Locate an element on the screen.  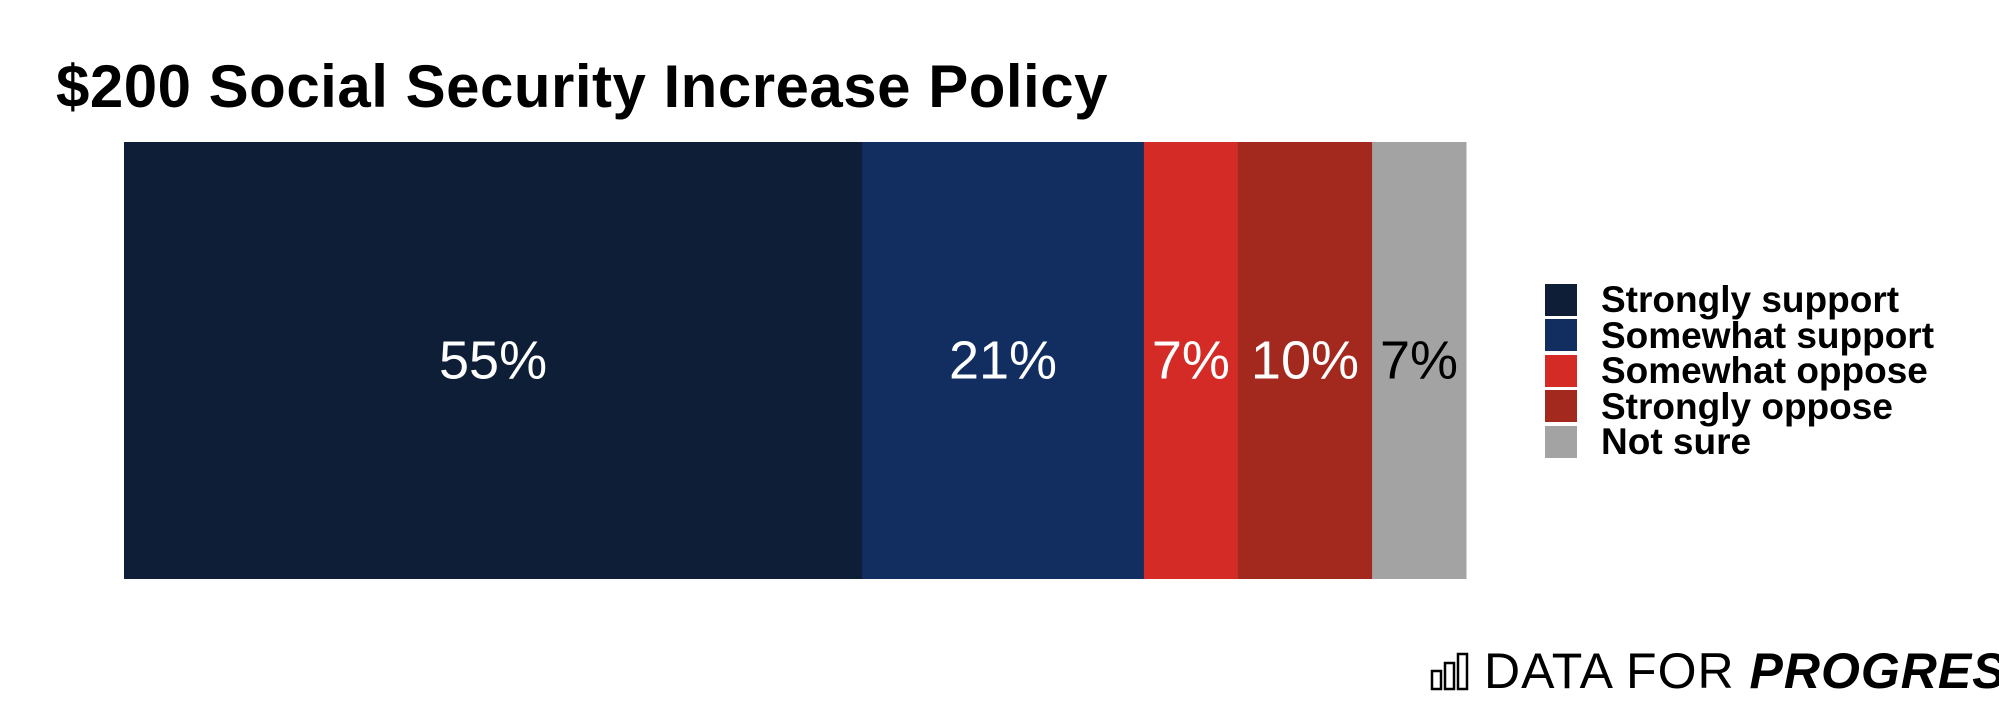
bar-label-strongly-support: 55% is located at coordinates (493, 361).